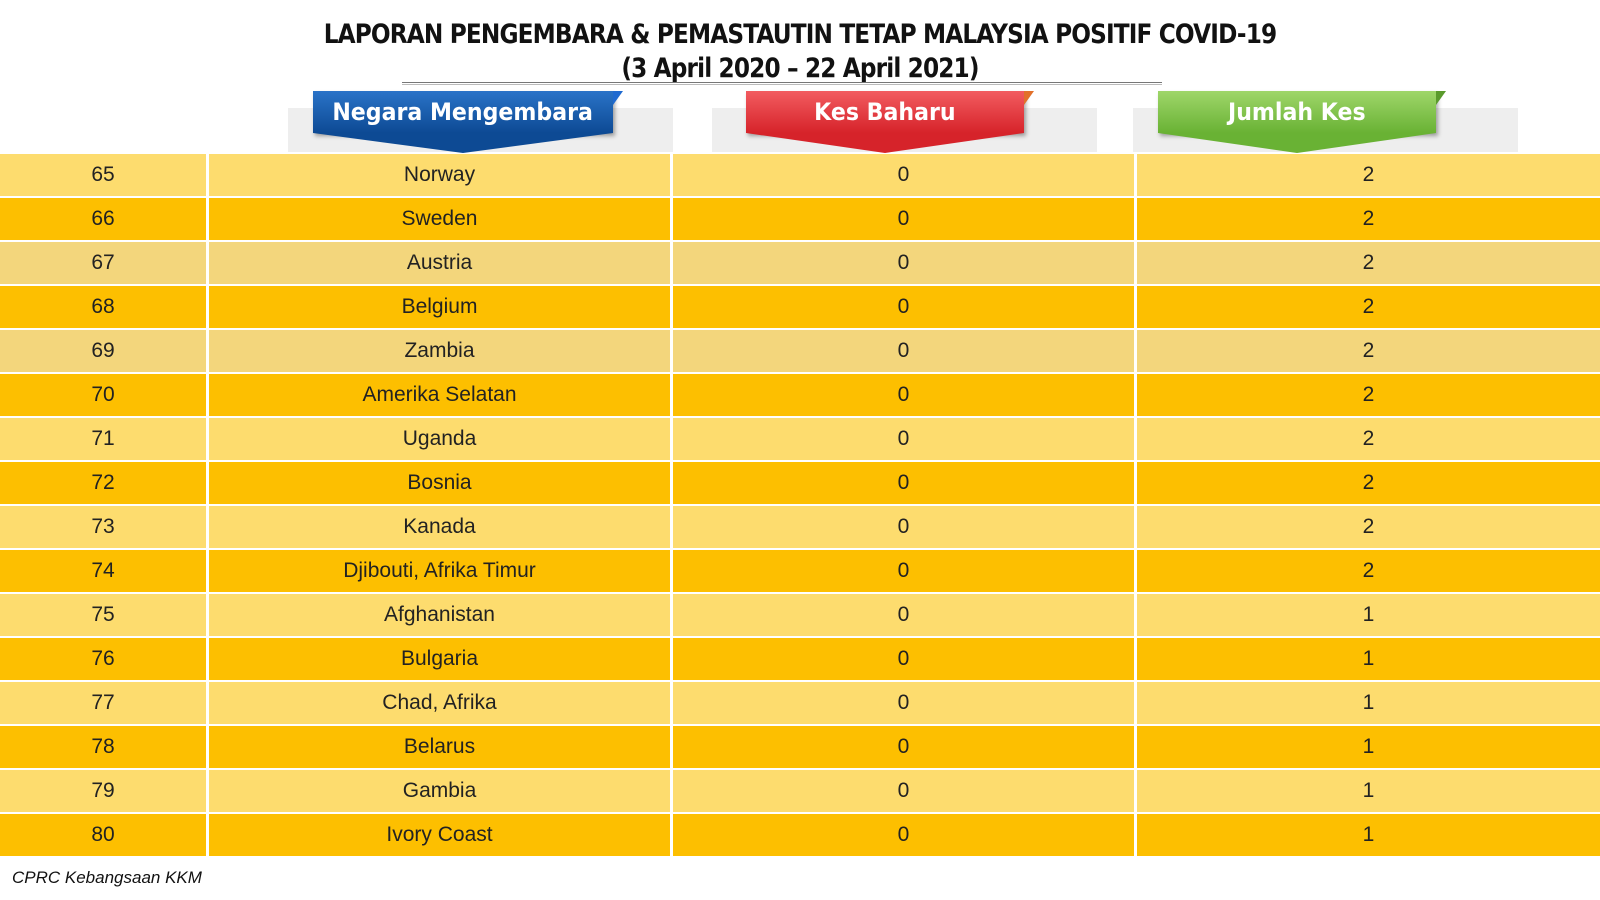 The height and width of the screenshot is (900, 1600). I want to click on row-number-cell: 69, so click(103, 351).